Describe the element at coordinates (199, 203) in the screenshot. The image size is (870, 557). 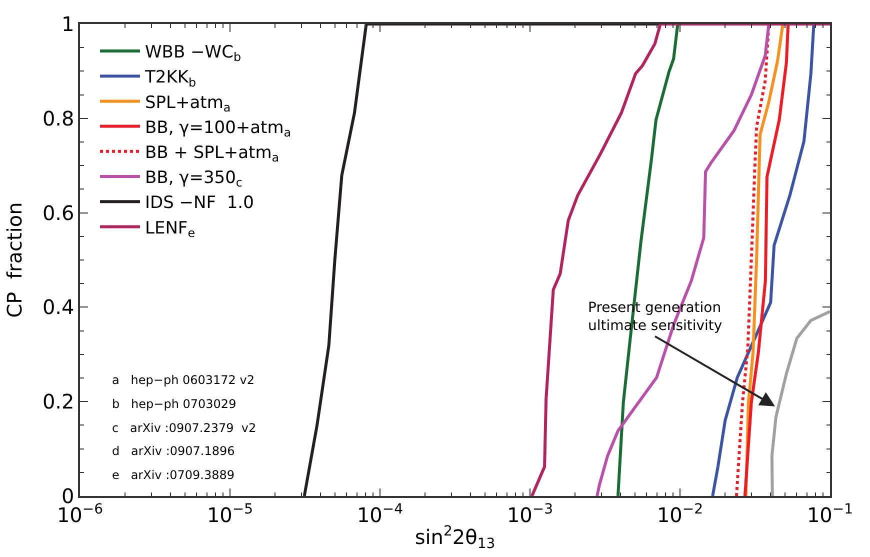
I see `legend-label: IDS −NF 1.0` at that location.